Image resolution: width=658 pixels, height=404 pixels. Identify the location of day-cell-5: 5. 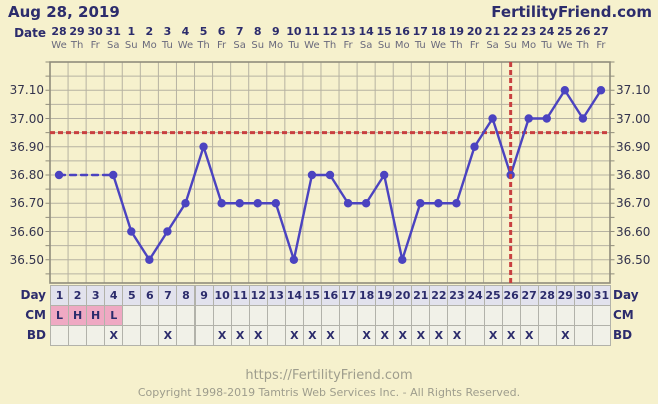
(132, 295).